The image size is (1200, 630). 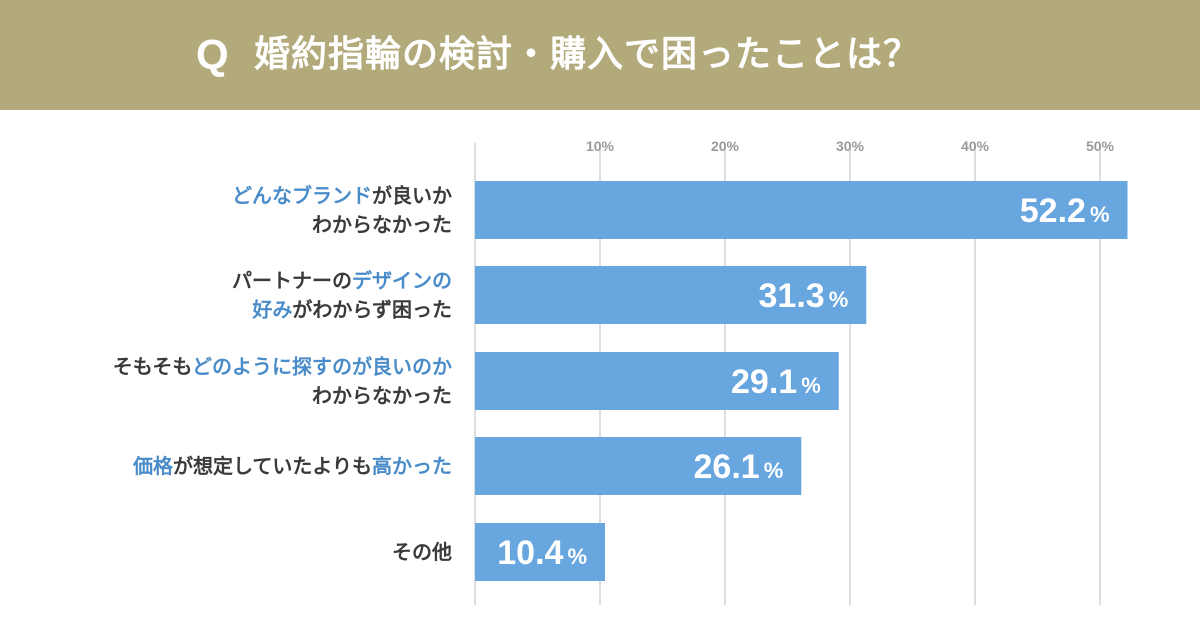 I want to click on category-label: 好みがわからず困った, so click(x=351, y=310).